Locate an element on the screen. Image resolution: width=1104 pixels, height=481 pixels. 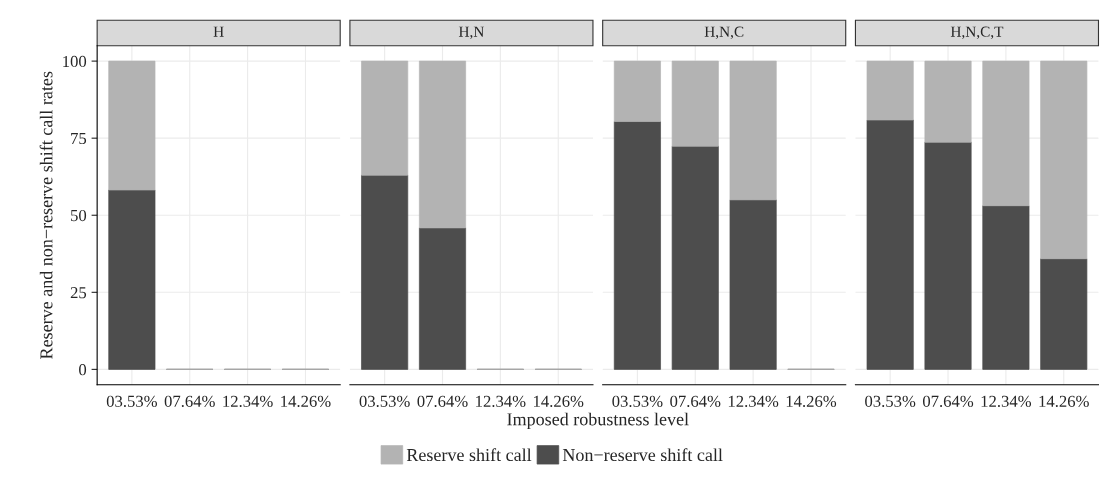
chart-title: H,N is located at coordinates (471, 32).